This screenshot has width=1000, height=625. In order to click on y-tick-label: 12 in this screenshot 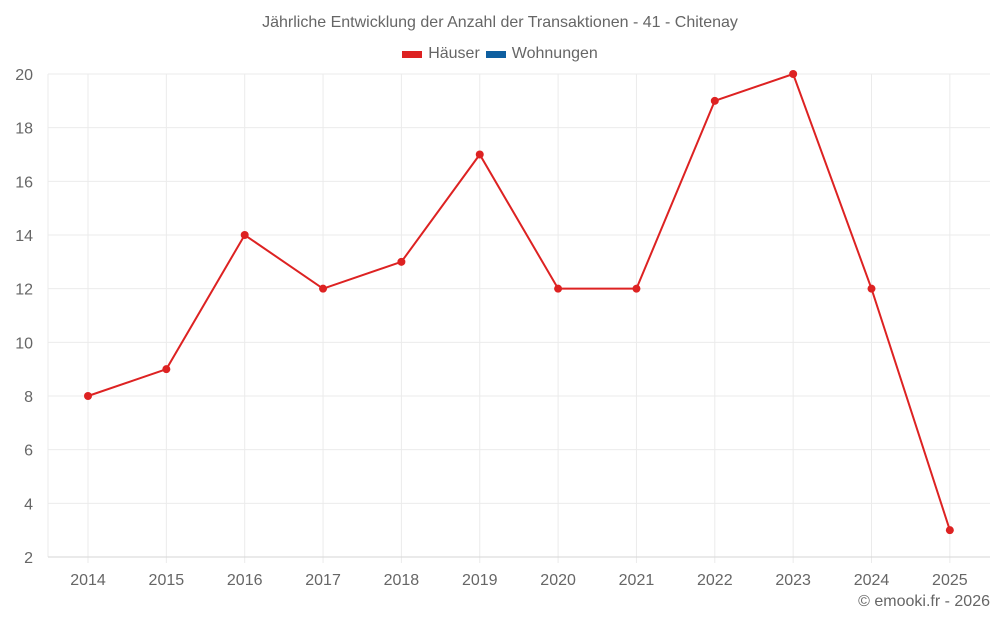, I will do `click(24, 290)`.